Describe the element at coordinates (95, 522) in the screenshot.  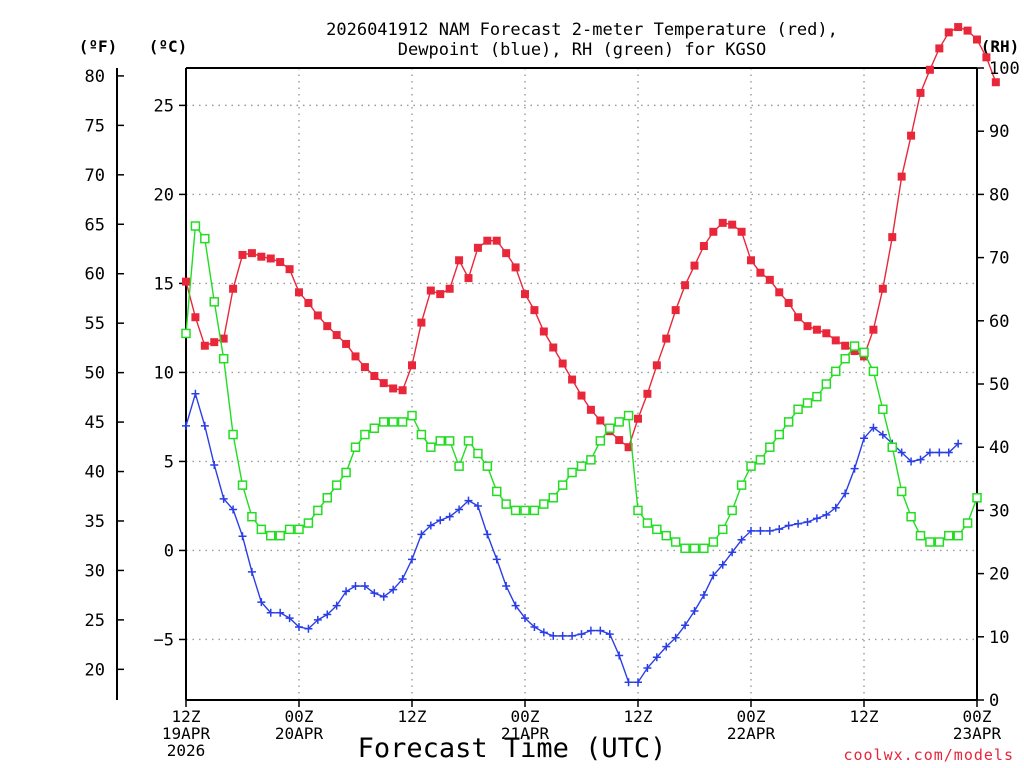
I see `fahrenheit-tick-label: 35` at that location.